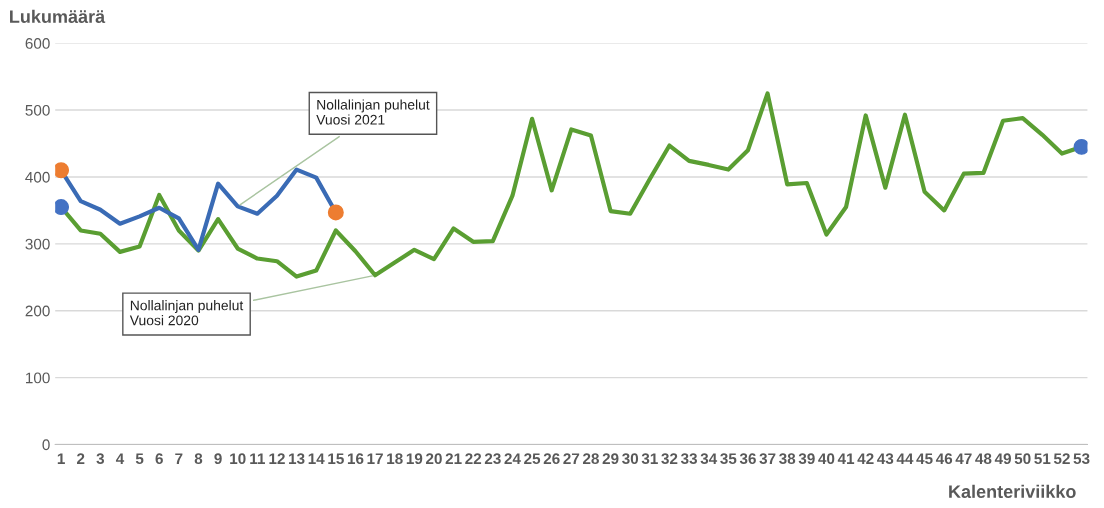 The height and width of the screenshot is (508, 1104). What do you see at coordinates (38, 378) in the screenshot?
I see `y-tick-label: 100` at bounding box center [38, 378].